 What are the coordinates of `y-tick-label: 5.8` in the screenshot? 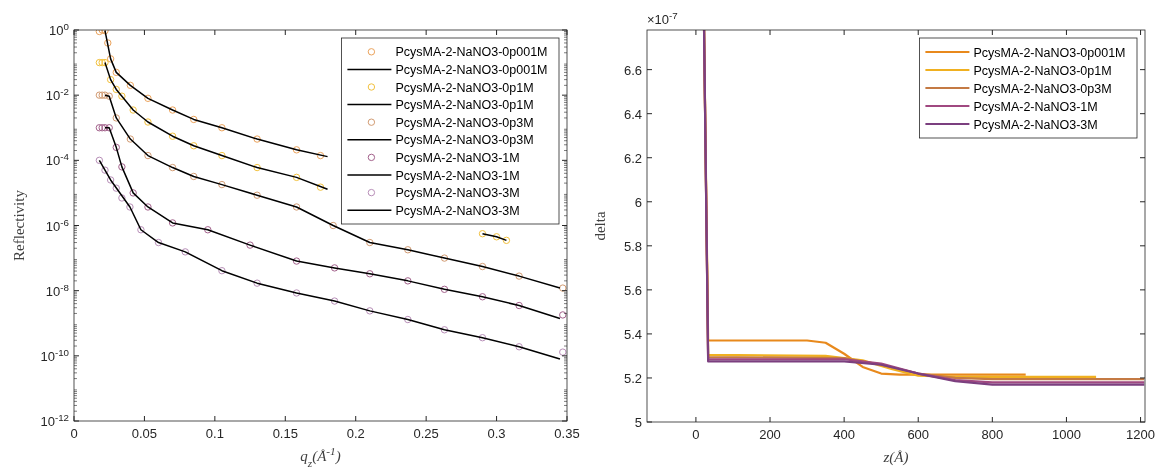 It's located at (632, 246).